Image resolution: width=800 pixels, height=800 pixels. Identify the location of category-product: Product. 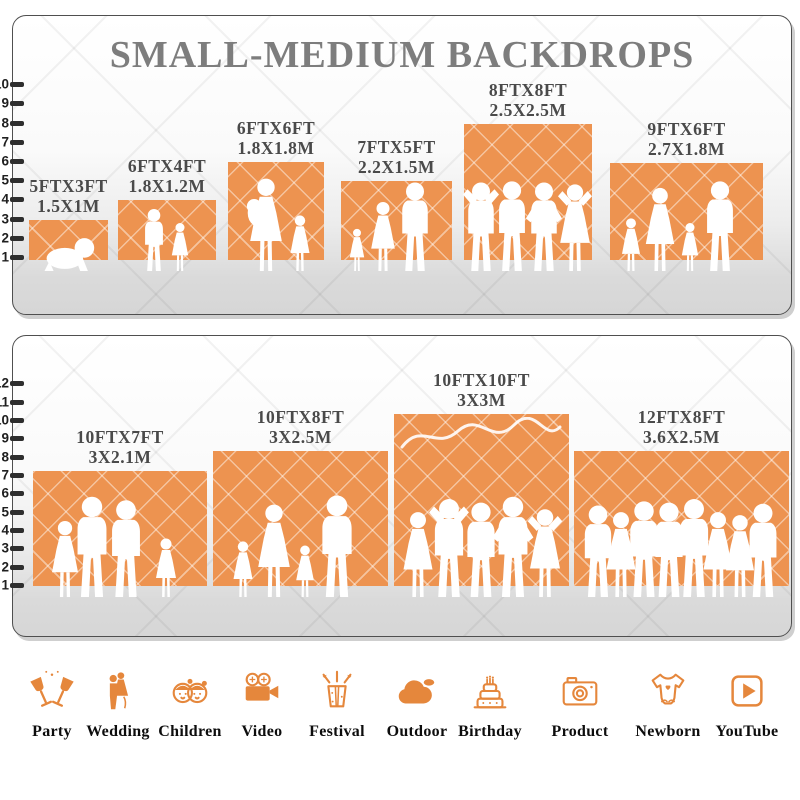
(580, 704).